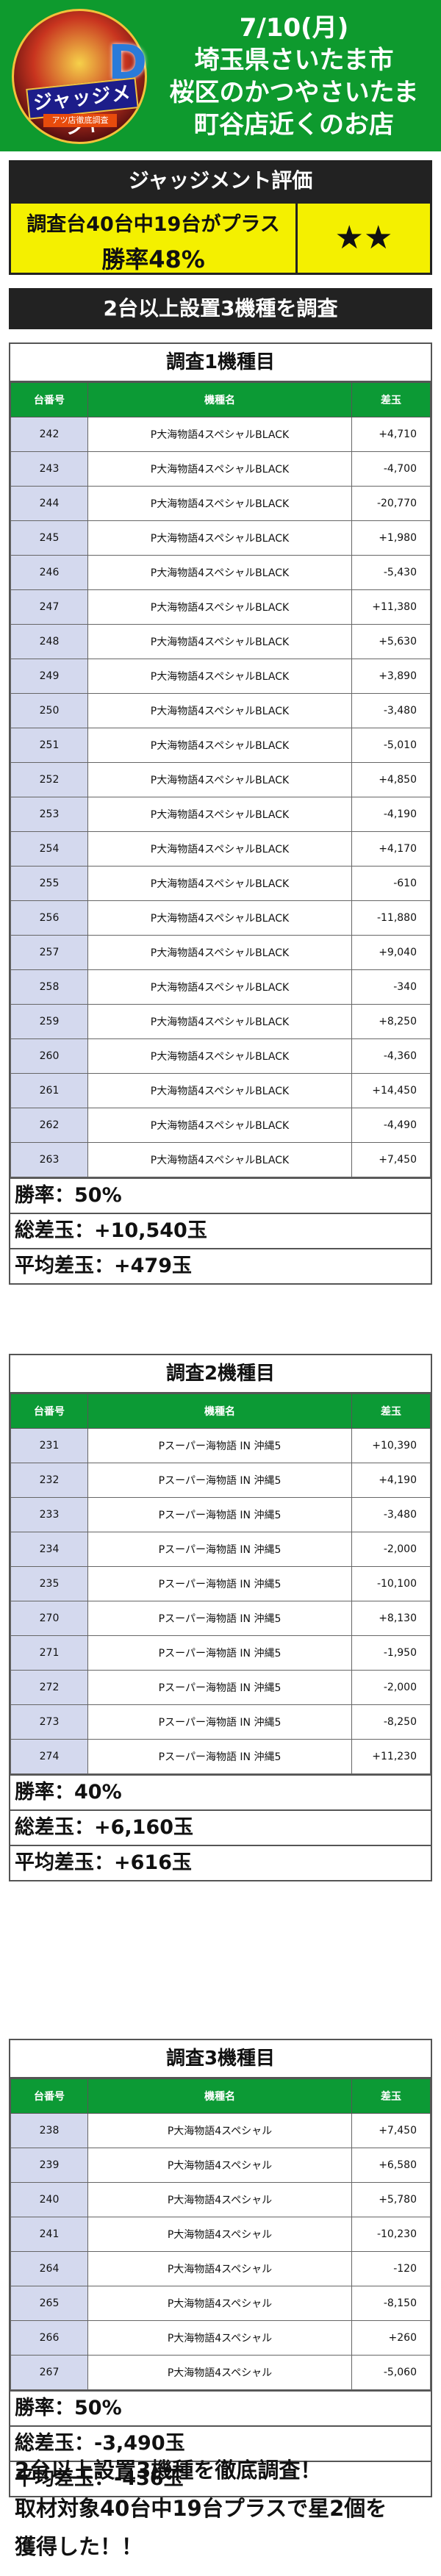  I want to click on machine-number: 270, so click(49, 1618).